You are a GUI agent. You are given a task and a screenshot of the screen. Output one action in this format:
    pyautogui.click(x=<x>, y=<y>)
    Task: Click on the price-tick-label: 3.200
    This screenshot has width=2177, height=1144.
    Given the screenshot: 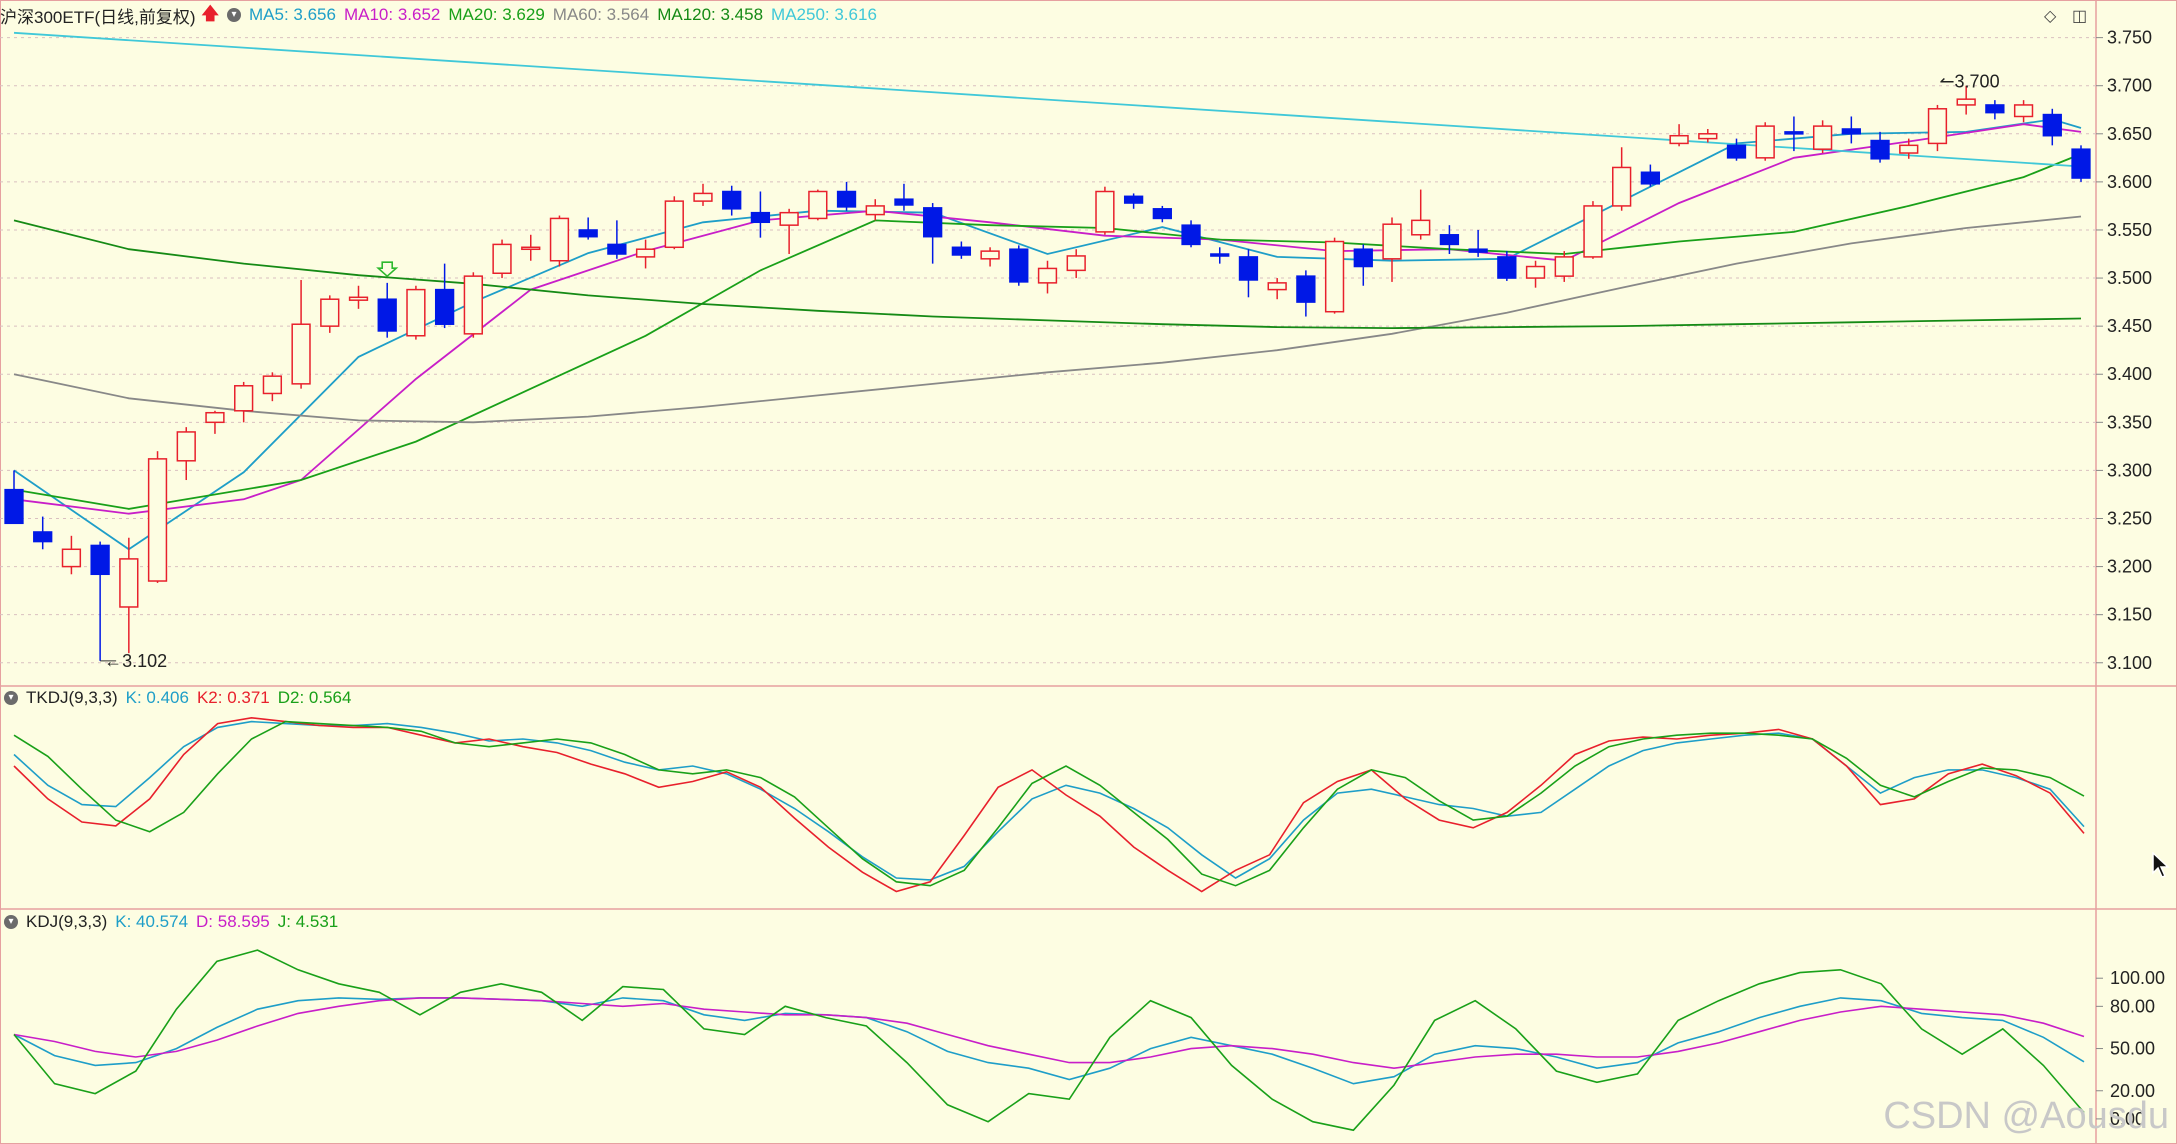 What is the action you would take?
    pyautogui.click(x=2129, y=567)
    